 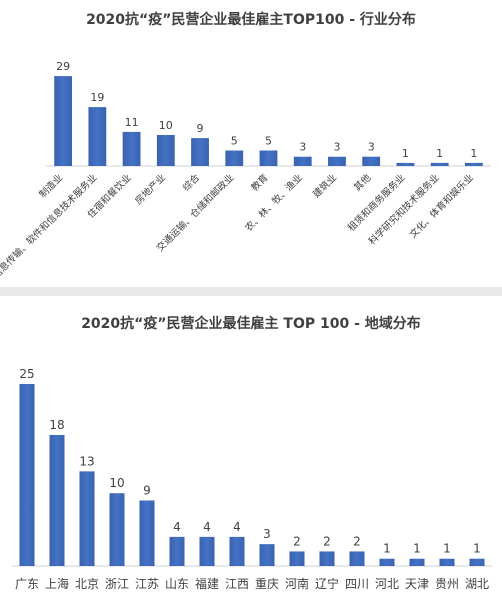 What do you see at coordinates (237, 584) in the screenshot?
I see `category-label: 江西` at bounding box center [237, 584].